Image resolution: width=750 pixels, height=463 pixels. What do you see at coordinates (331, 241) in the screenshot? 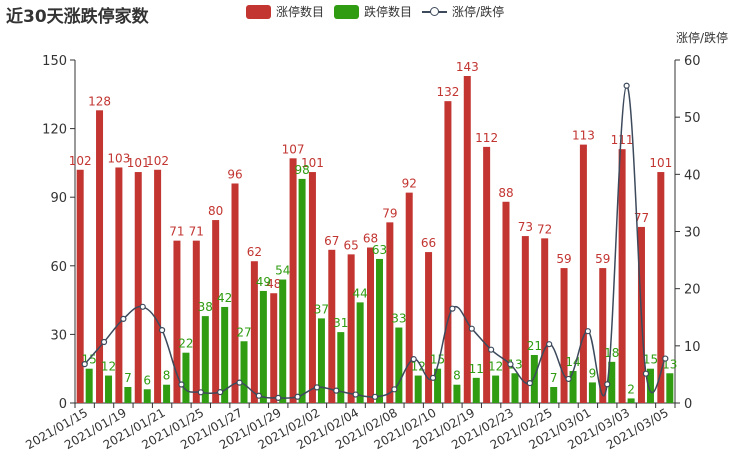
I see `bar-up-label: 67` at bounding box center [331, 241].